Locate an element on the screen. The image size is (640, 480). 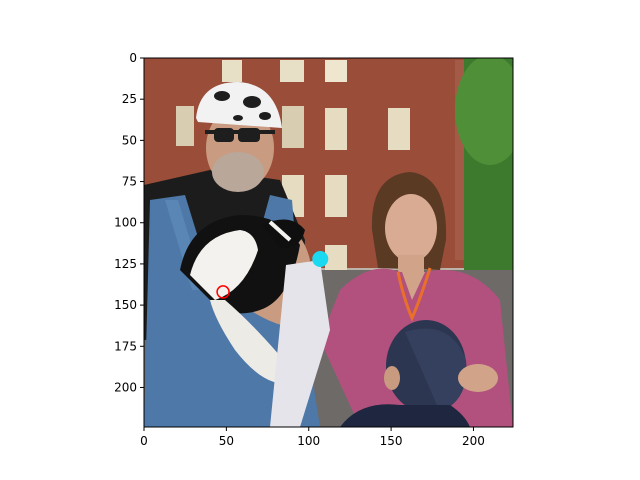
hand is located at coordinates (478, 378).